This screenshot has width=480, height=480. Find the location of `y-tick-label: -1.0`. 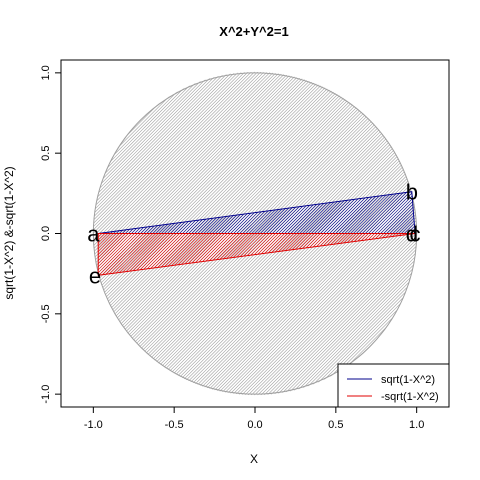

y-tick-label: -1.0 is located at coordinates (46, 394).